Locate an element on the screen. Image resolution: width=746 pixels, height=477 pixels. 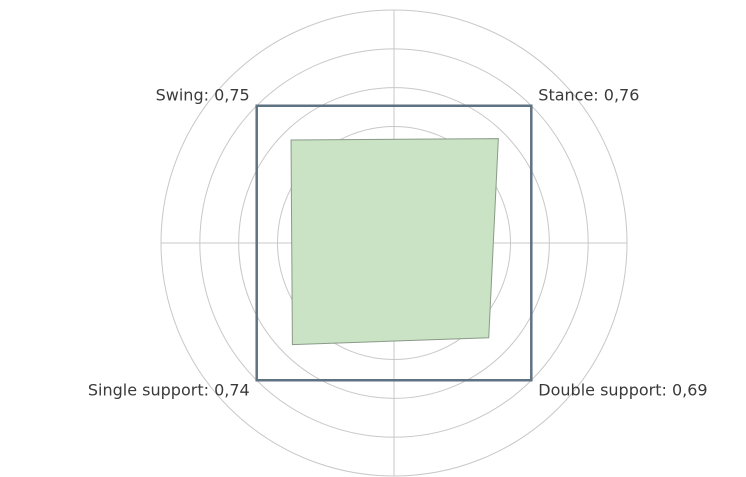
axis-label: Double support: 0,69 is located at coordinates (622, 389).